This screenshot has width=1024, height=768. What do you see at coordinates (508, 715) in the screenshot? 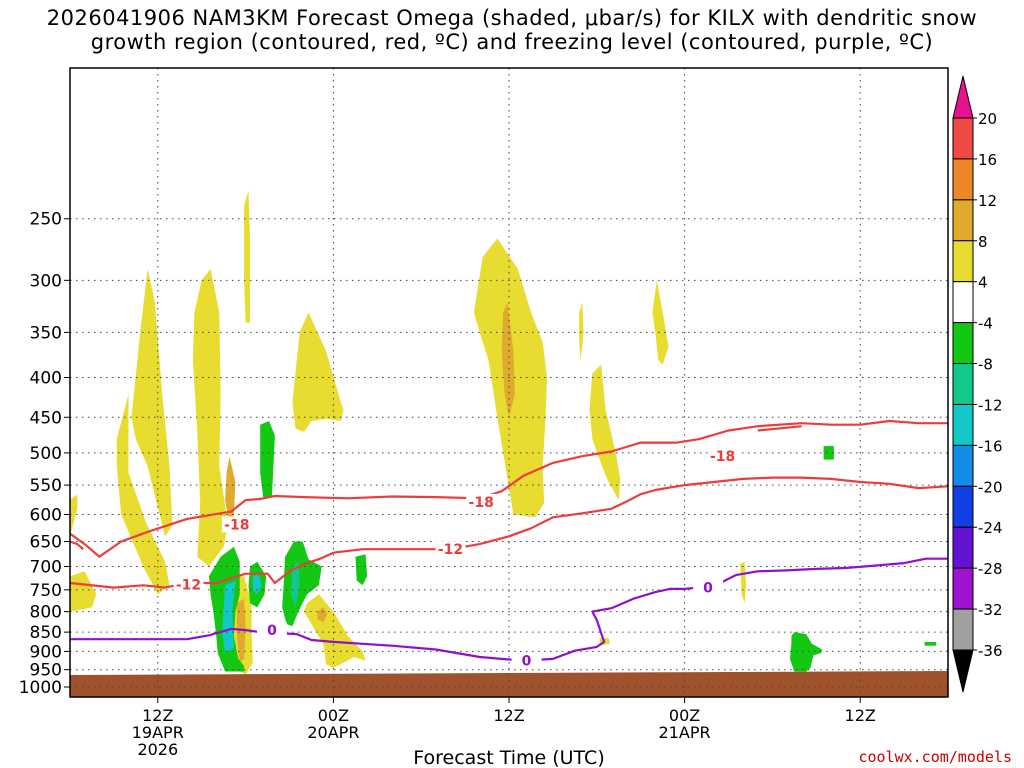
I see `x-tick-label-2-0: 12Z` at bounding box center [508, 715].